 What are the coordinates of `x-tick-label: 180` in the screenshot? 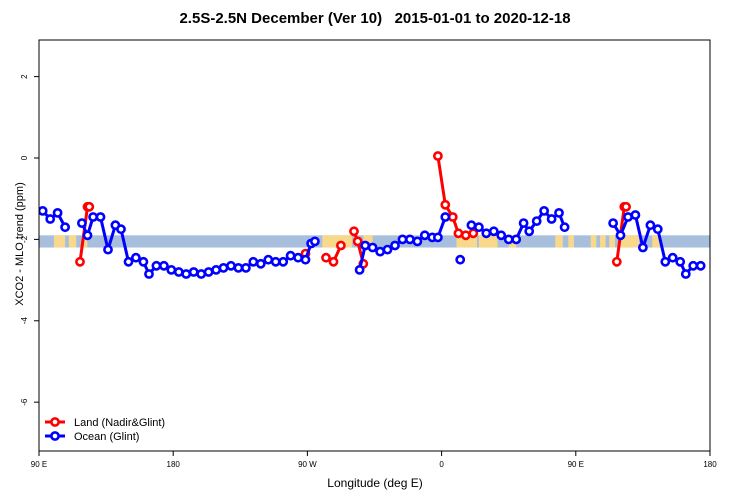 It's located at (174, 464).